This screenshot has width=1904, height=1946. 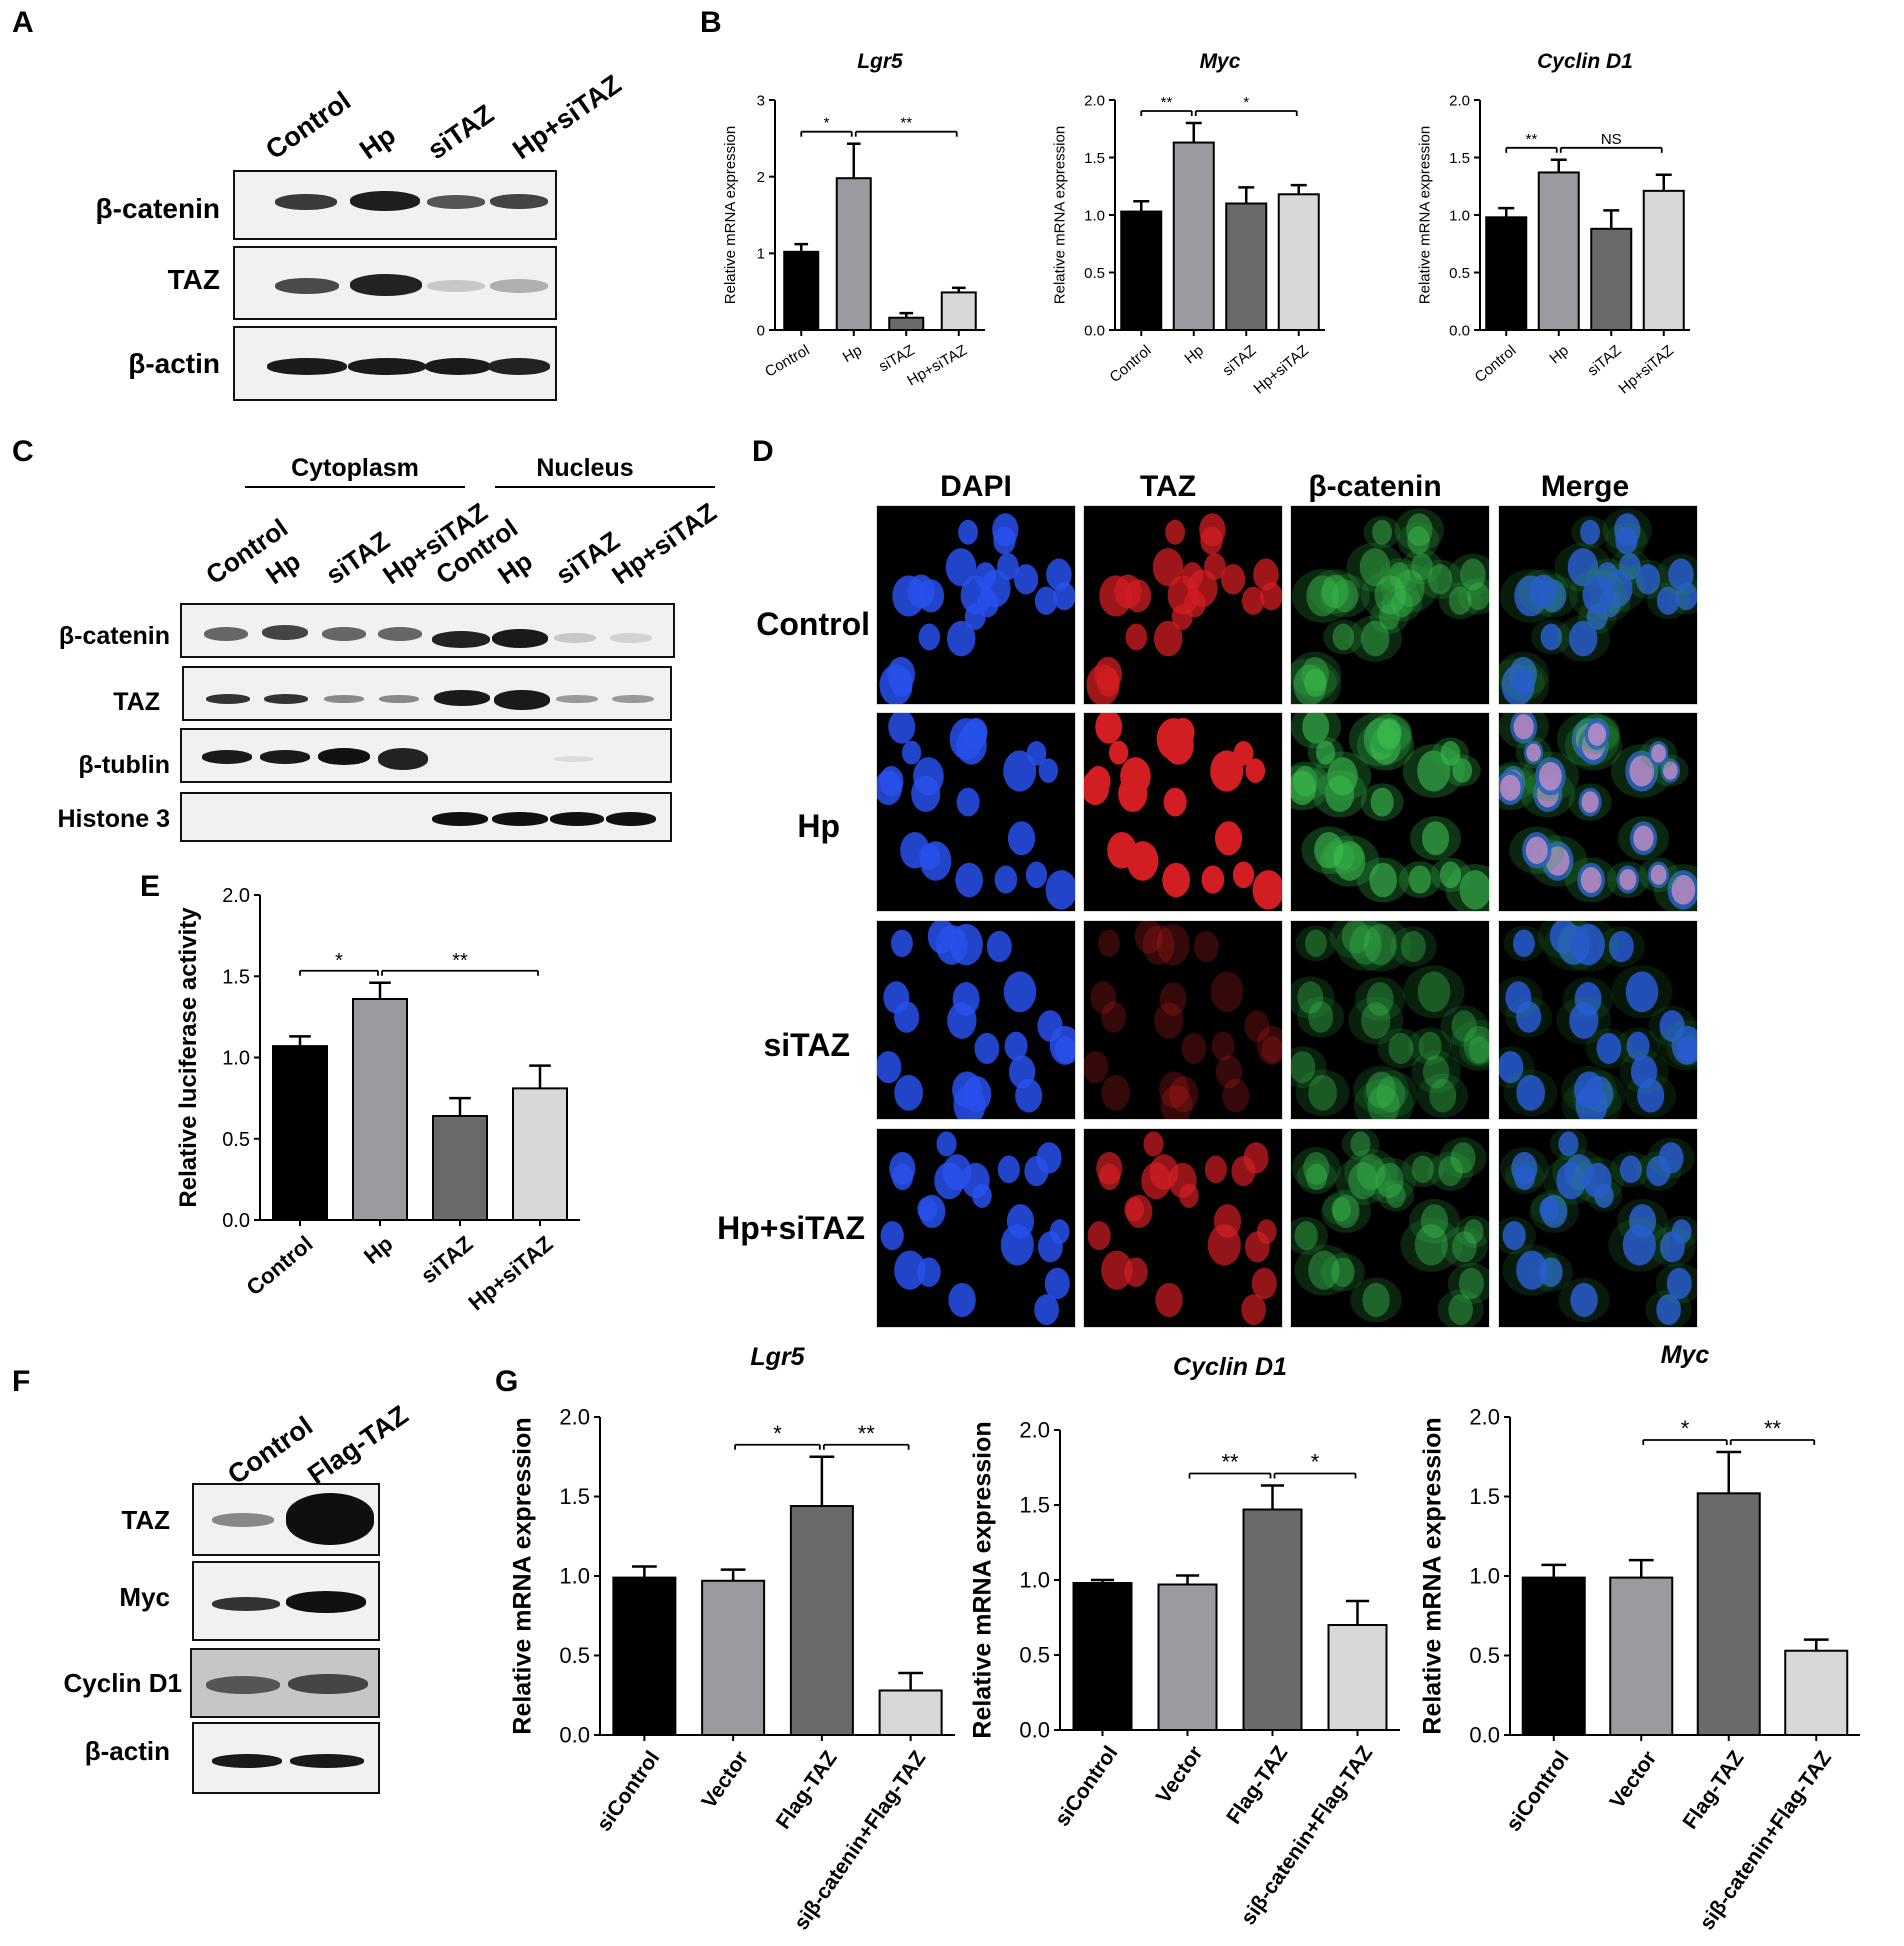 I want to click on y-tick-label: 0.5, so click(x=1484, y=1655).